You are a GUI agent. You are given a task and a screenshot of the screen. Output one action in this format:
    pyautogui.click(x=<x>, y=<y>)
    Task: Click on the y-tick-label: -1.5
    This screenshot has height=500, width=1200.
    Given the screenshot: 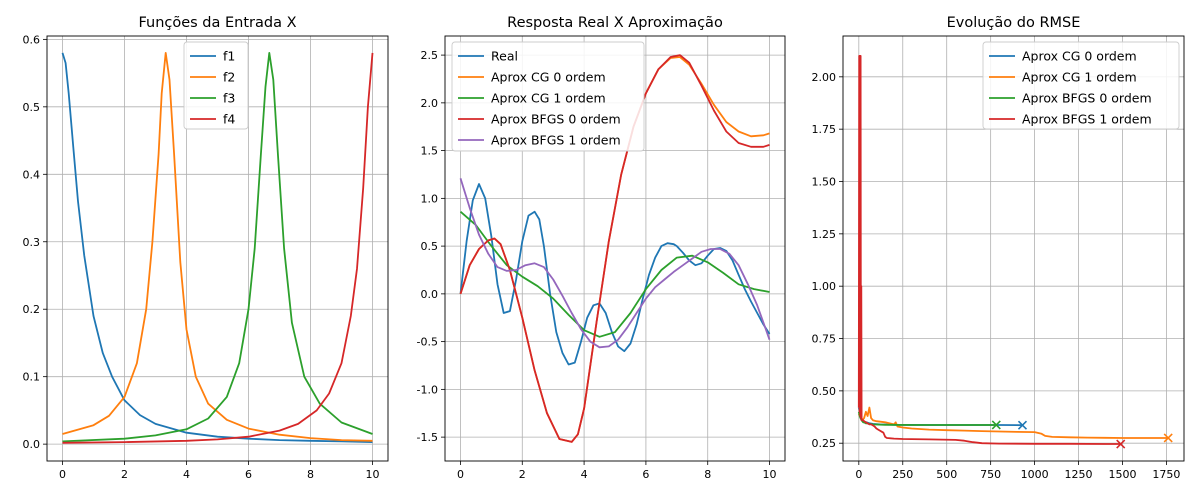 What is the action you would take?
    pyautogui.click(x=427, y=437)
    